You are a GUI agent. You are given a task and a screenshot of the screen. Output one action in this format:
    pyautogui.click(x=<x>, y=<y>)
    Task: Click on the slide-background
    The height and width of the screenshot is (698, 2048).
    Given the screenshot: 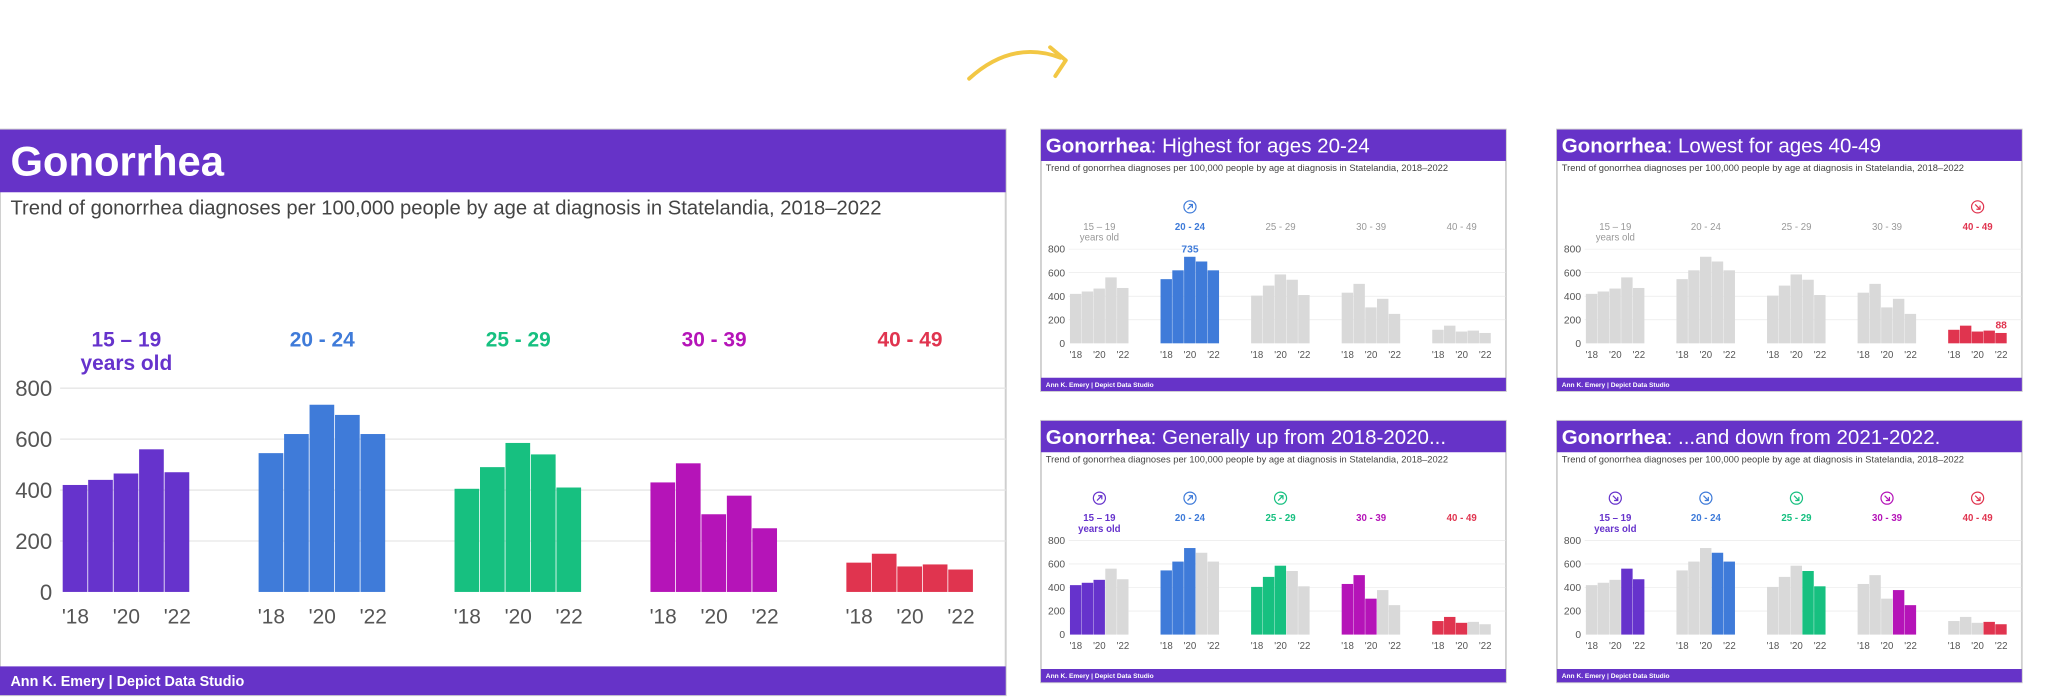 What is the action you would take?
    pyautogui.click(x=1789, y=551)
    